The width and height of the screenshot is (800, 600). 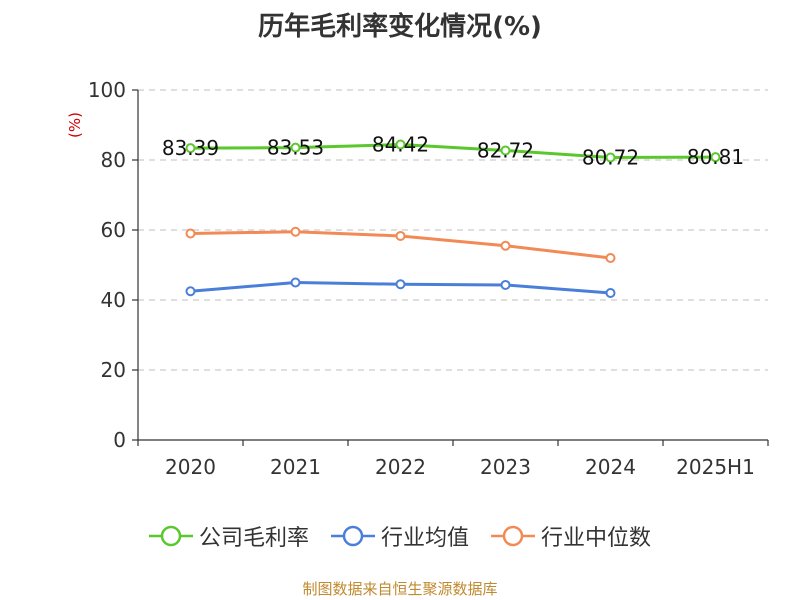 What do you see at coordinates (113, 160) in the screenshot?
I see `y-tick-label: 80` at bounding box center [113, 160].